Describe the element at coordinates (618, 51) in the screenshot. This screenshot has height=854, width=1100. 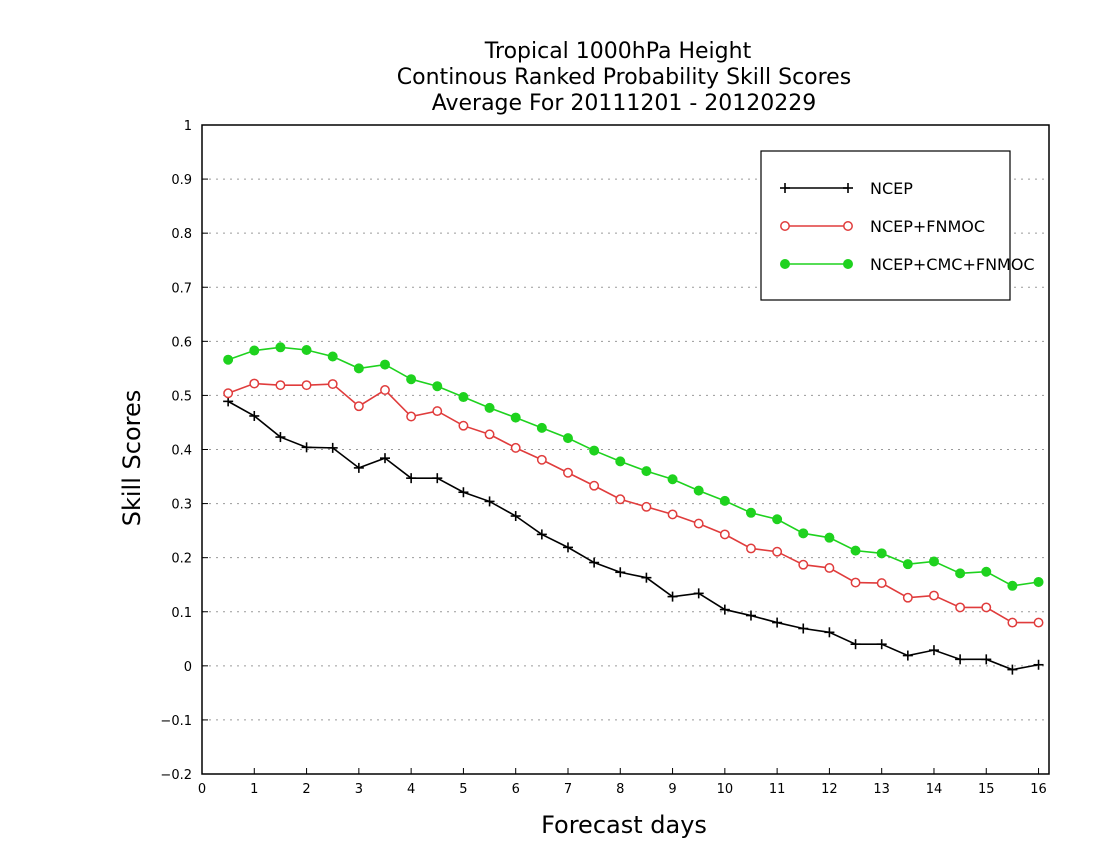
I see `chart-title-line-1: Tropical 1000hPa Height` at that location.